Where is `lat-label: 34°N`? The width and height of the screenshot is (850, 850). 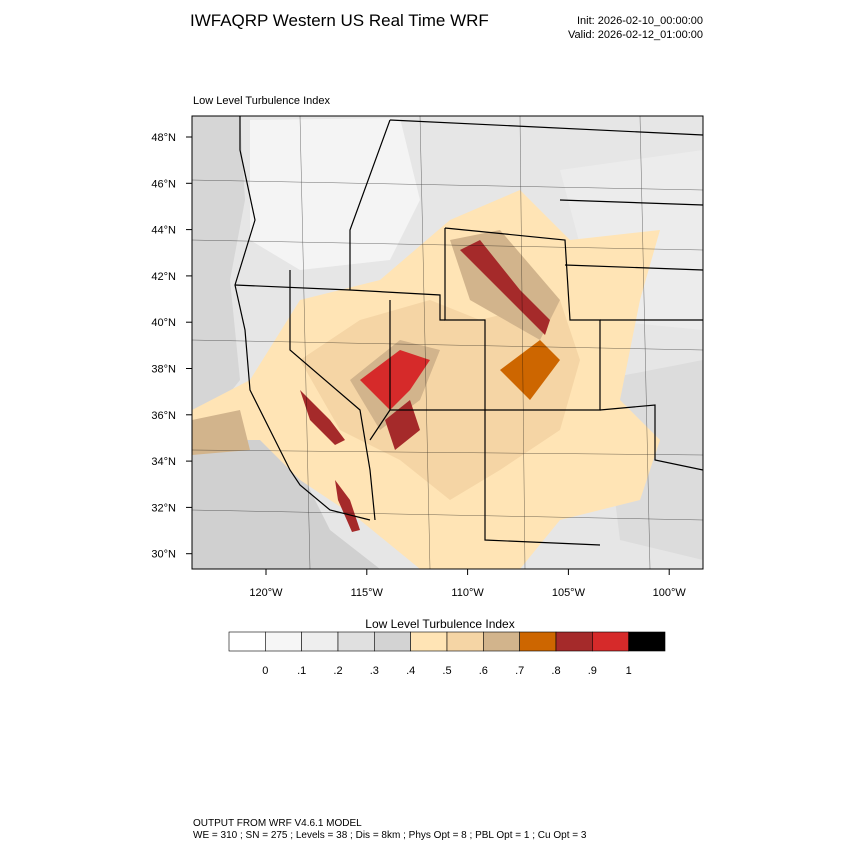 lat-label: 34°N is located at coordinates (163, 462).